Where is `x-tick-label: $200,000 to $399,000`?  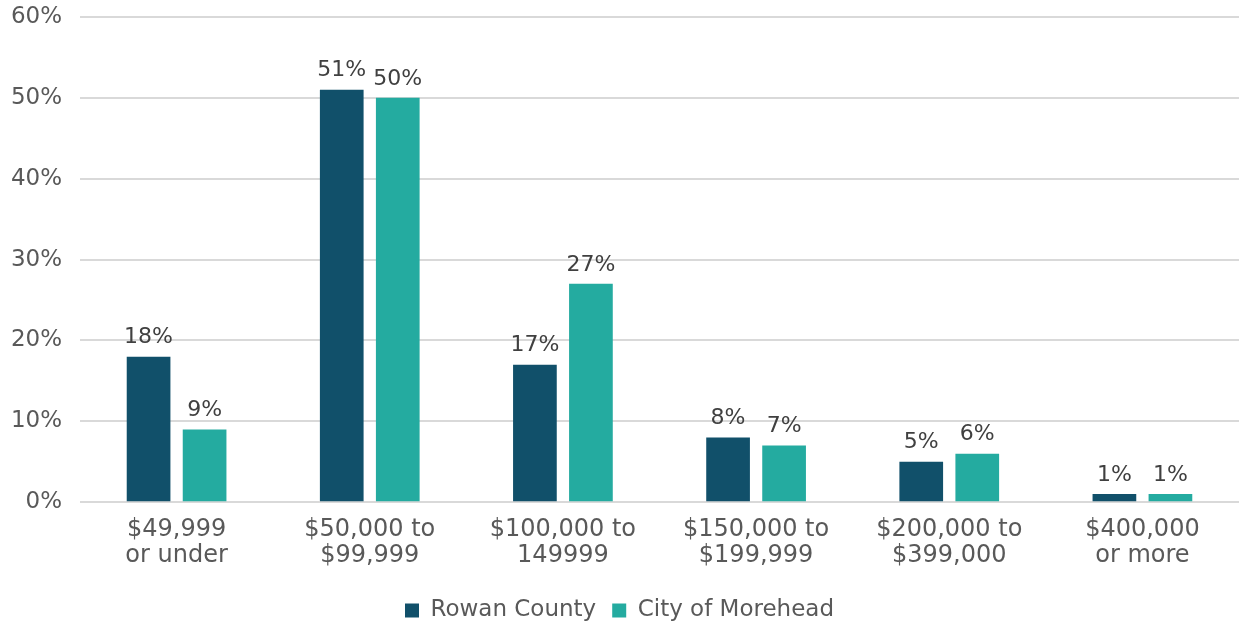 x-tick-label: $200,000 to $399,000 is located at coordinates (949, 541).